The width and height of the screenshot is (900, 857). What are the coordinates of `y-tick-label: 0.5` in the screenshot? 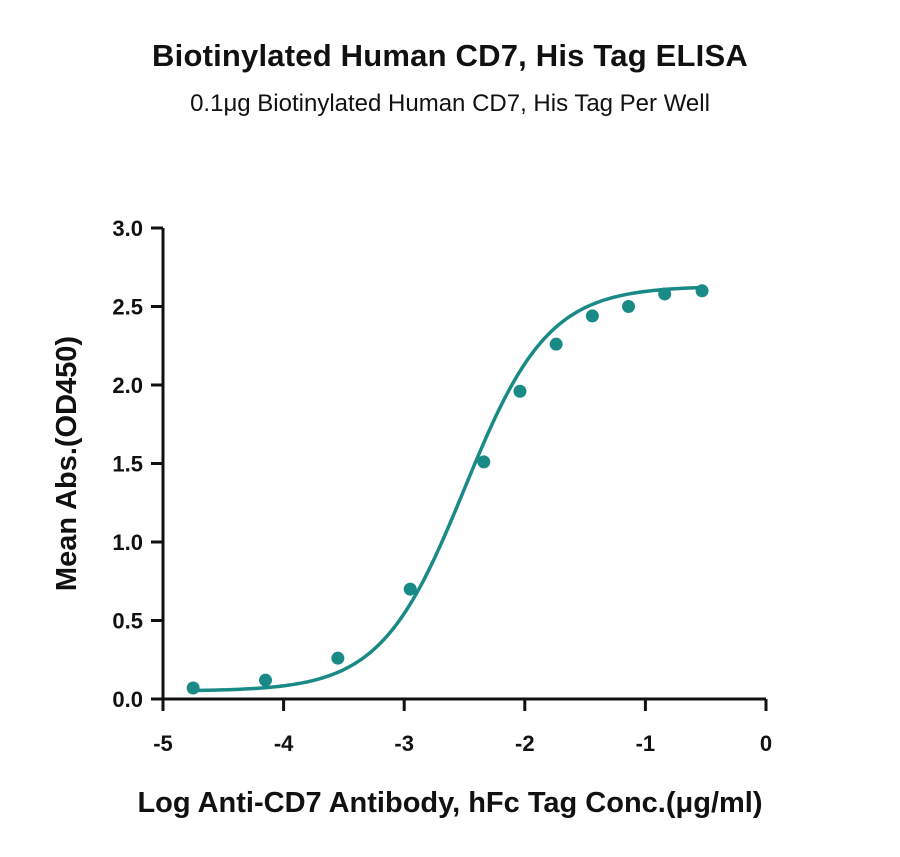 It's located at (127, 621).